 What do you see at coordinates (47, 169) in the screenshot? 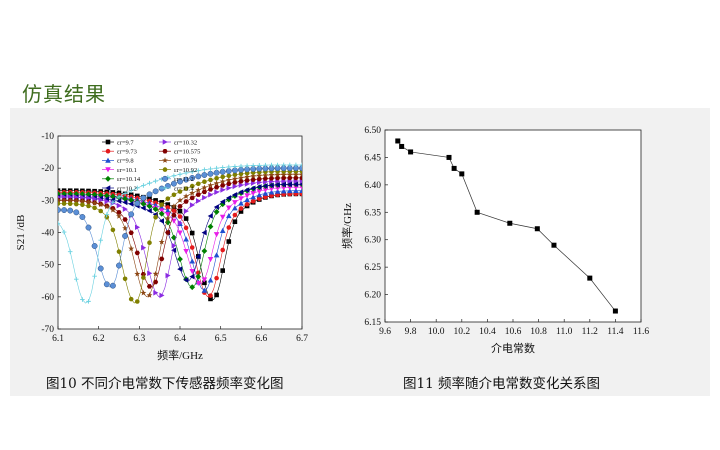
I see `y-tick-label: -20` at bounding box center [47, 169].